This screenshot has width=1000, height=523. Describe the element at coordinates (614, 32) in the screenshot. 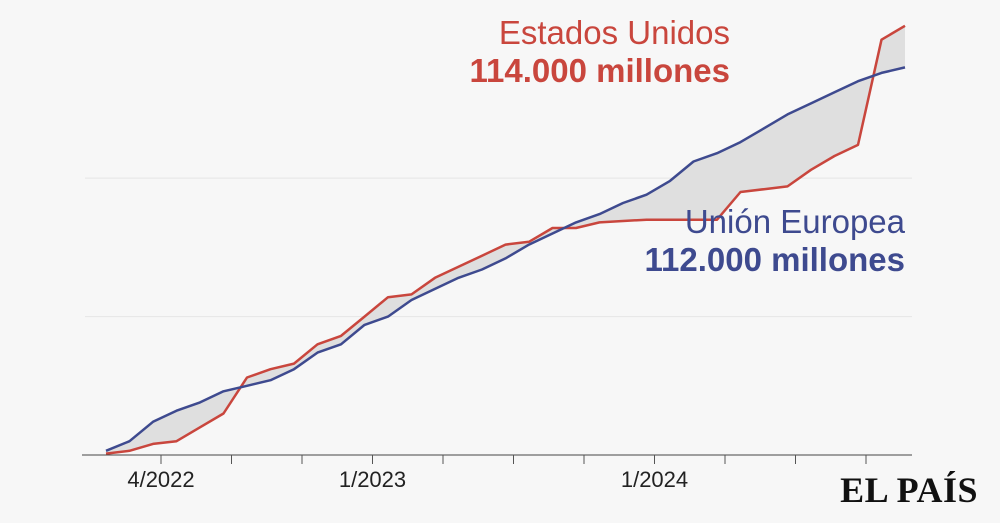

I see `legend-us-name: Estados Unidos` at that location.